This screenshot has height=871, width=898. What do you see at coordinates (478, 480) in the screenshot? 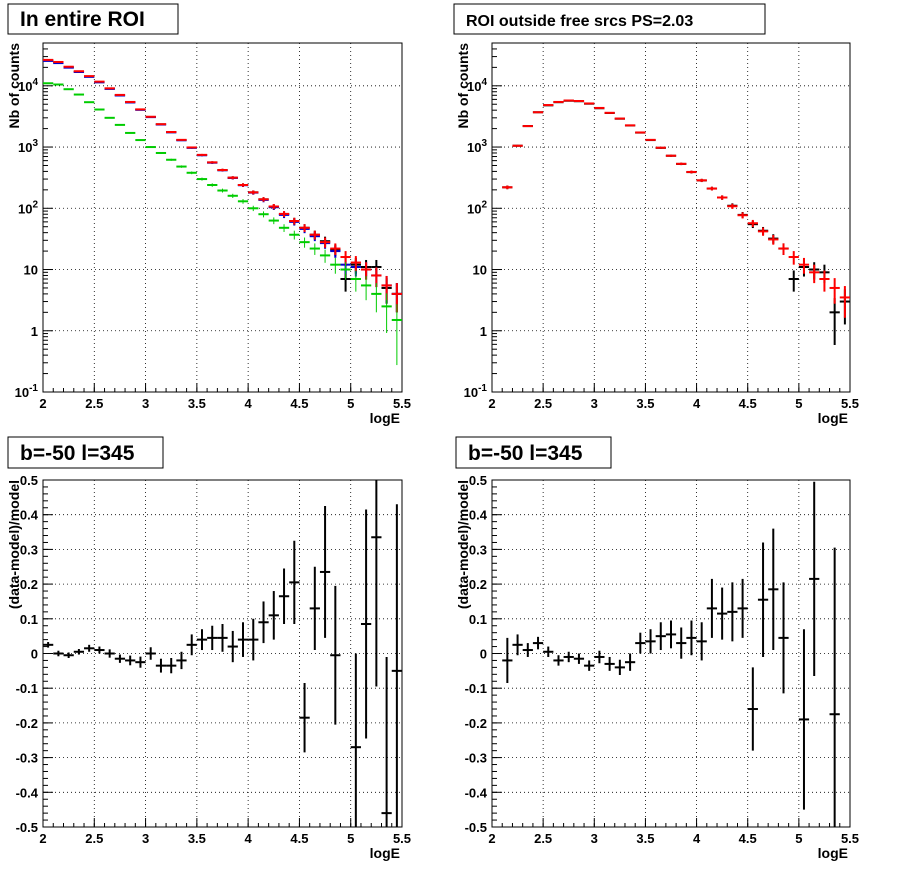
I see `y-tick-label: 0.5` at bounding box center [478, 480].